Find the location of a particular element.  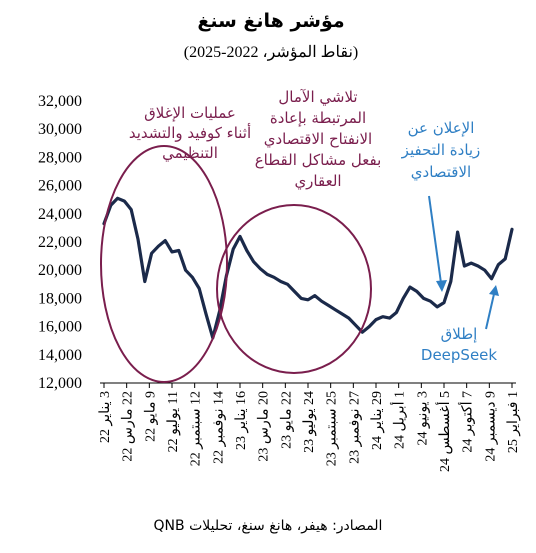

deepseek-note-line: إطلاق is located at coordinates (459, 334).